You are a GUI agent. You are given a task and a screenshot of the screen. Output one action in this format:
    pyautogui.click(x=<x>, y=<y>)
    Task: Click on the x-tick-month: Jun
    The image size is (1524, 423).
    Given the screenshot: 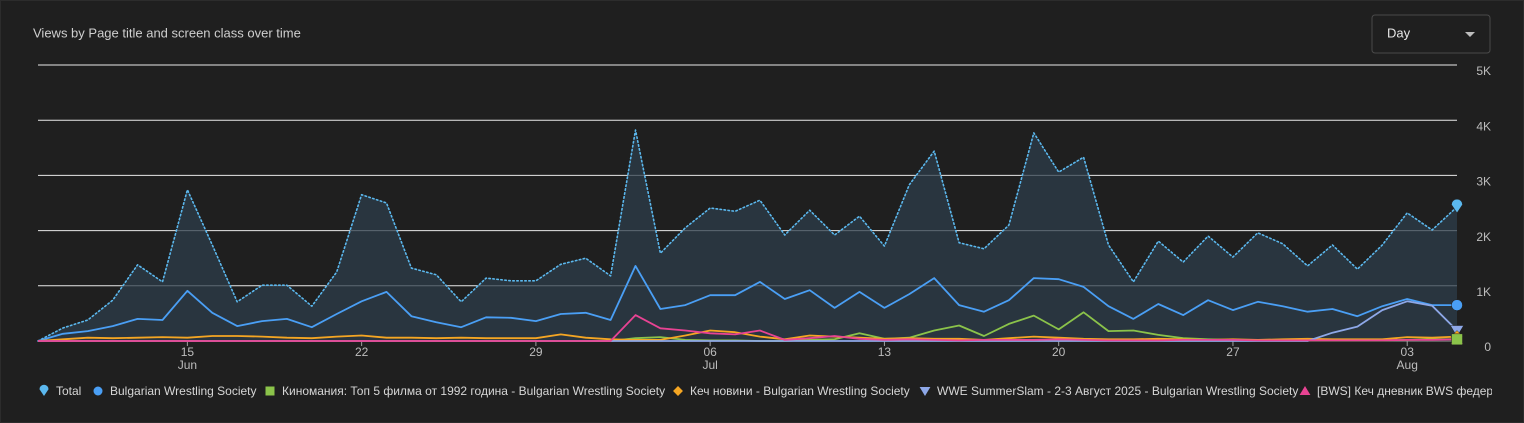 What is the action you would take?
    pyautogui.click(x=187, y=365)
    